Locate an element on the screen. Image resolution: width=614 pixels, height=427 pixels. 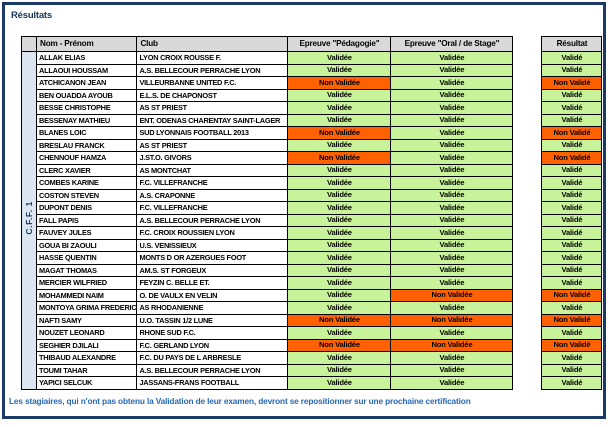
name-cell: HASSE QUENTIN is located at coordinates (86, 258).